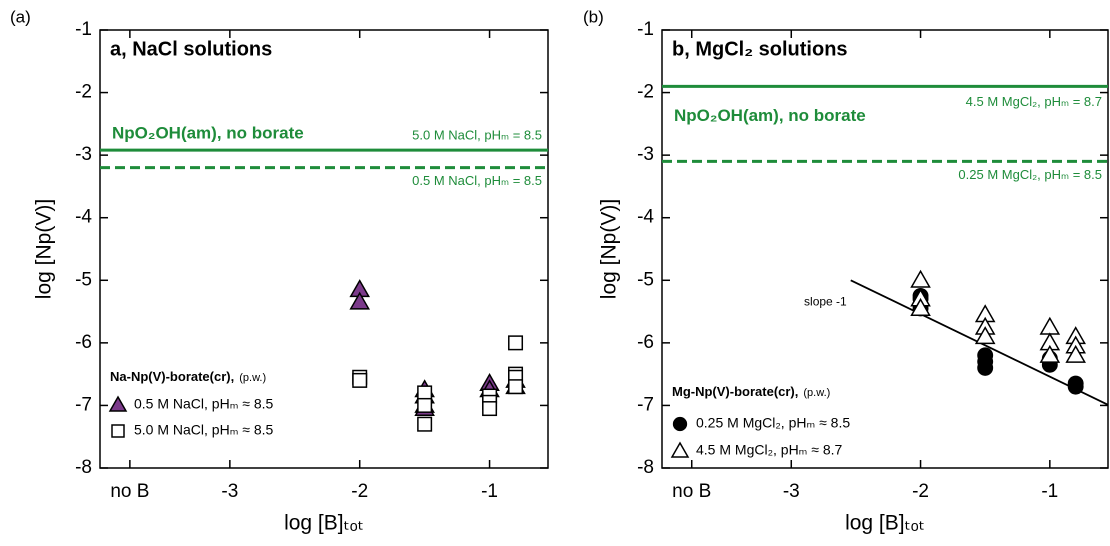  What do you see at coordinates (593, 16) in the screenshot?
I see `panel-tag: (b)` at bounding box center [593, 16].